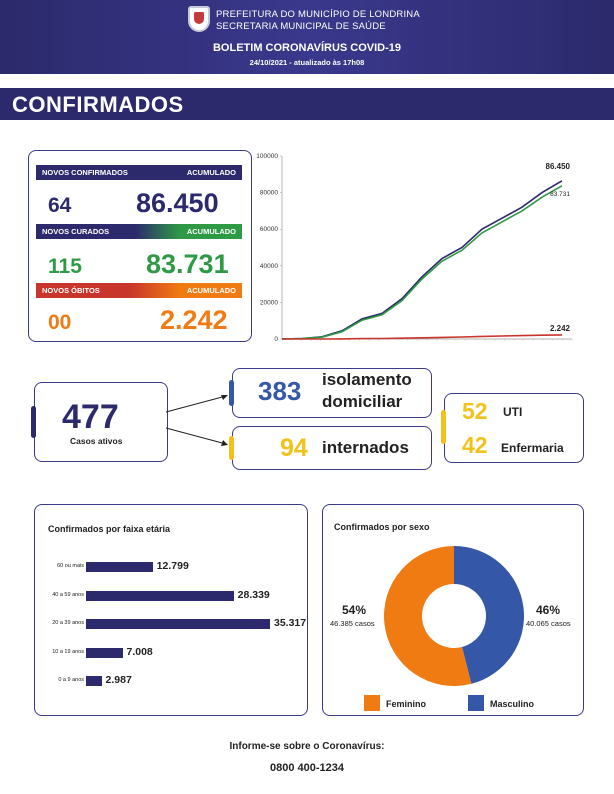 The image size is (614, 794). Describe the element at coordinates (71, 680) in the screenshot. I see `age-category-label: 0 a 9 anos` at that location.